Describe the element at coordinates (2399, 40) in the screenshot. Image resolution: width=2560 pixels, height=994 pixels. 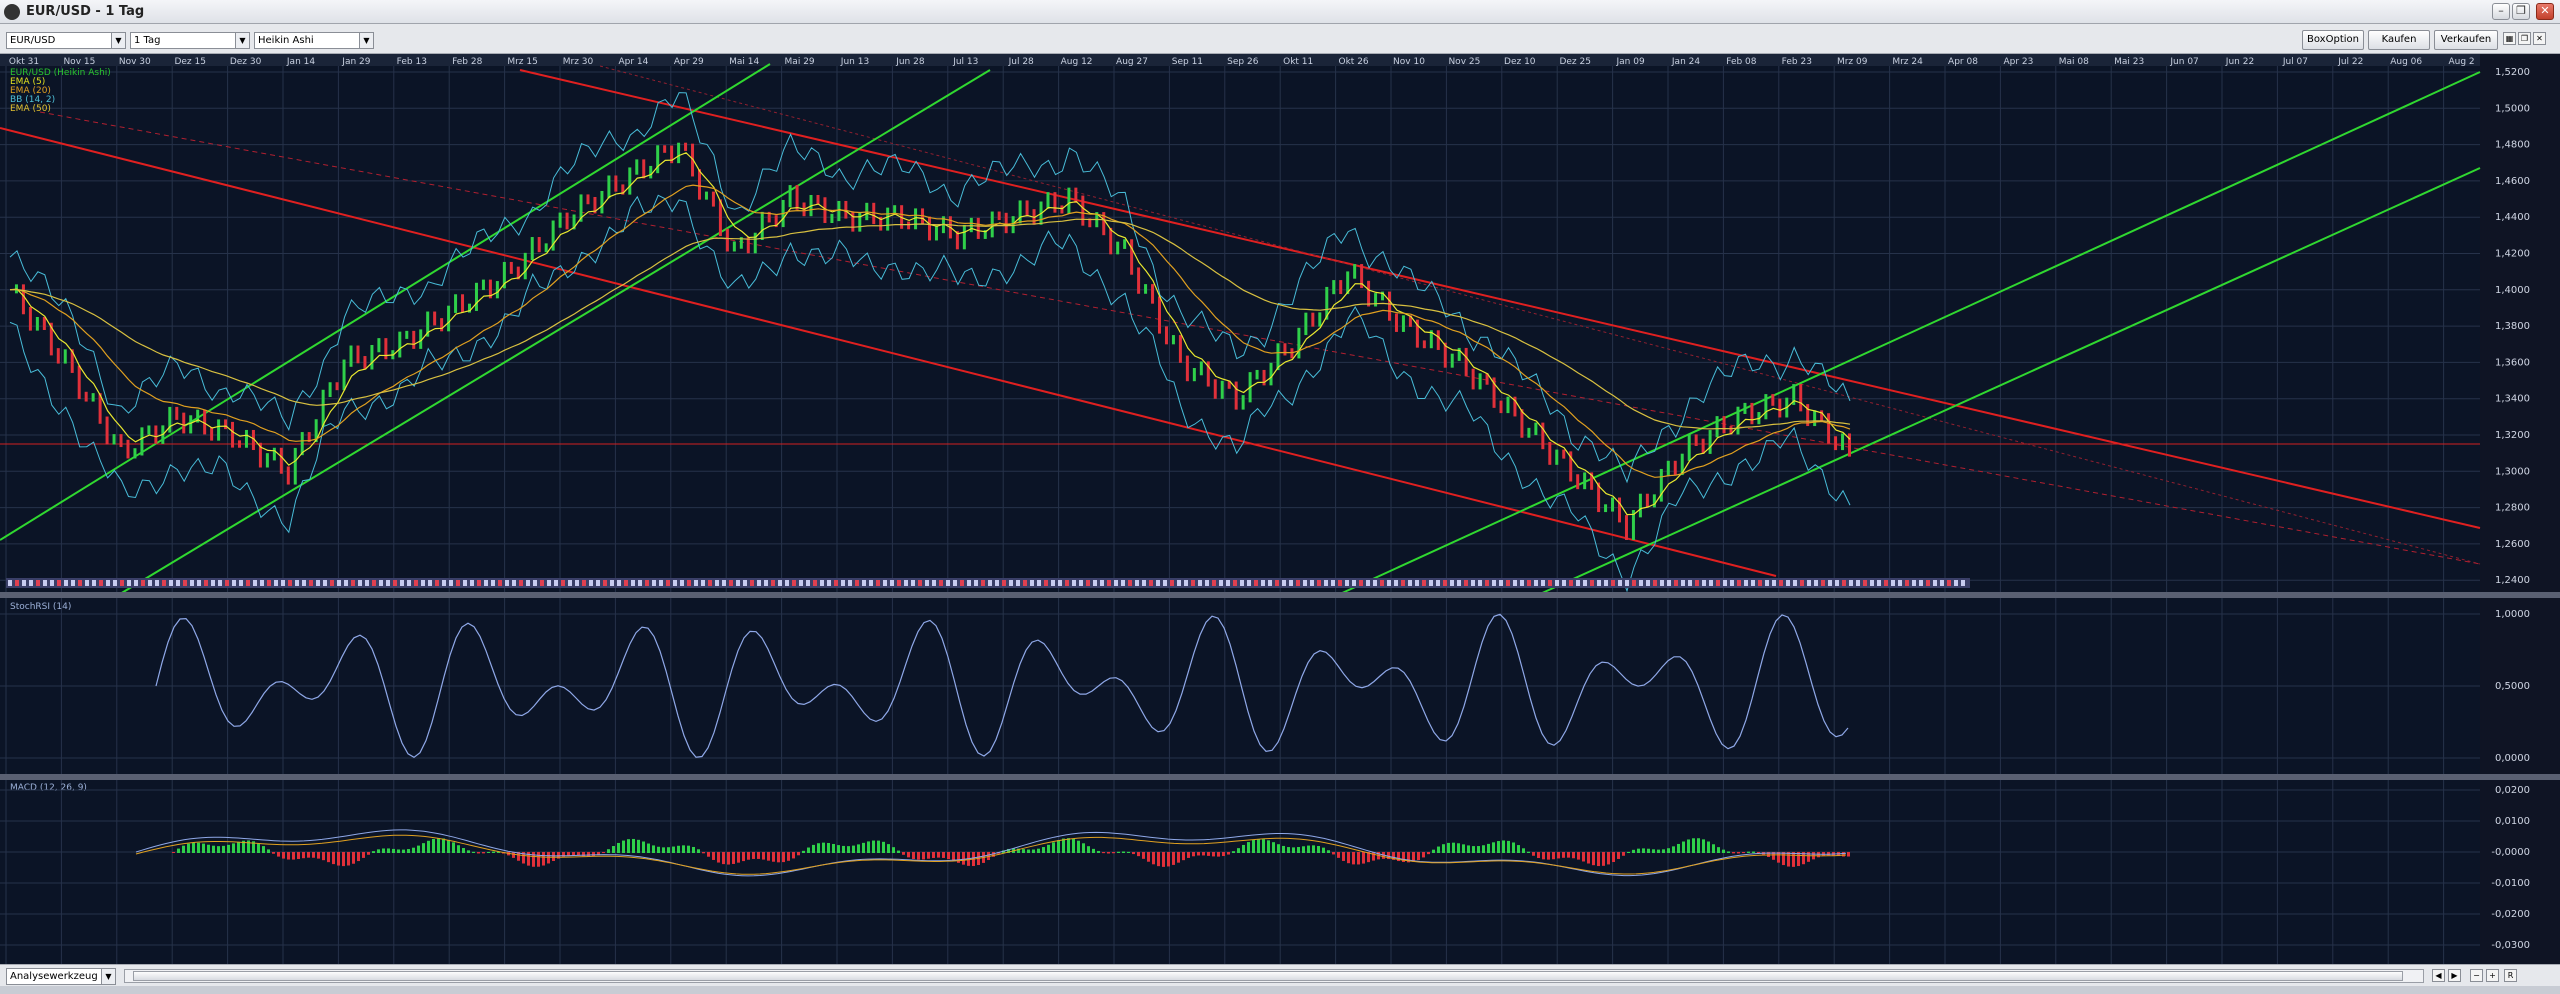
I see `buy-button: Kaufen` at that location.